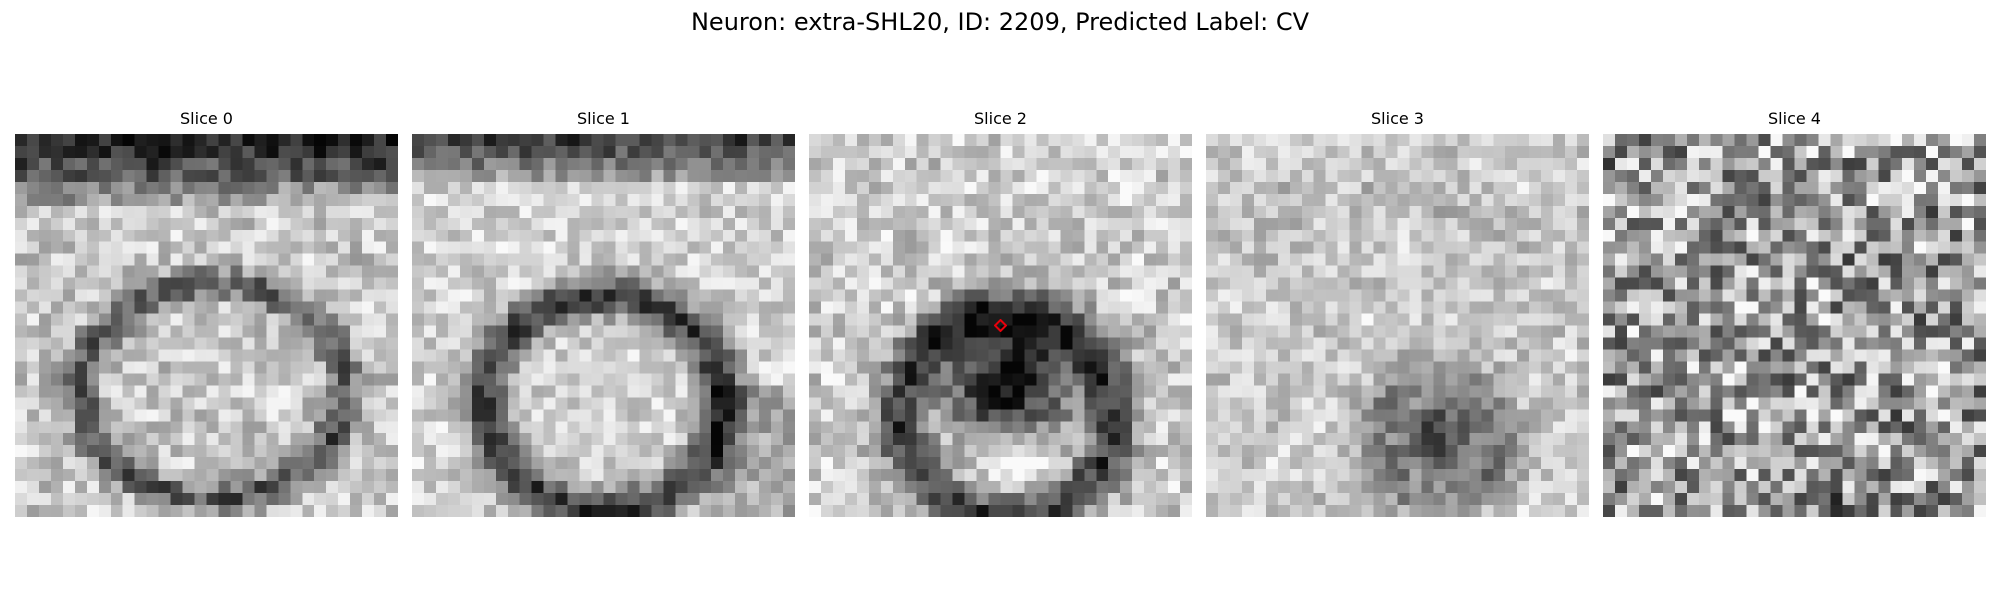 Image resolution: width=2000 pixels, height=600 pixels. I want to click on slice-title-4: Slice 4, so click(1794, 118).